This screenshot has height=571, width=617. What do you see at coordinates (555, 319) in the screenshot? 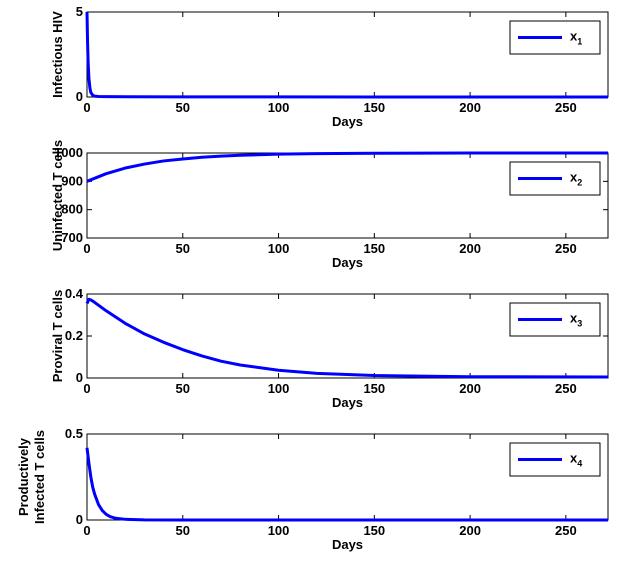
I see `legend: x3` at bounding box center [555, 319].